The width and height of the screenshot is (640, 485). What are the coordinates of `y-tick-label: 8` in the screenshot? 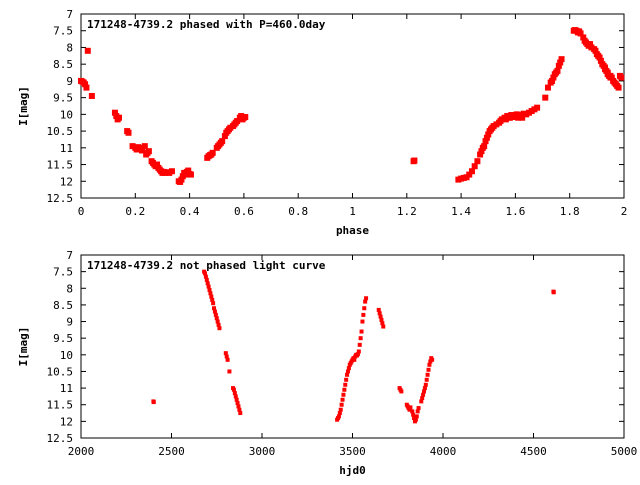 It's located at (69, 47).